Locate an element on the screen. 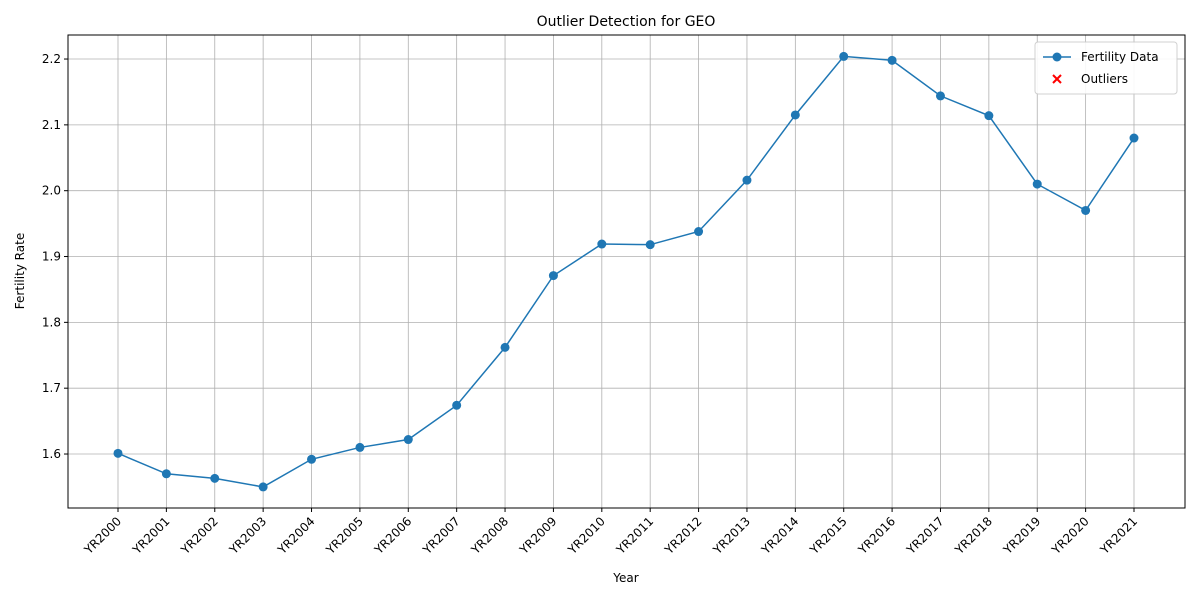 This screenshot has width=1200, height=604. x-tick-label: YR2000 is located at coordinates (102, 535).